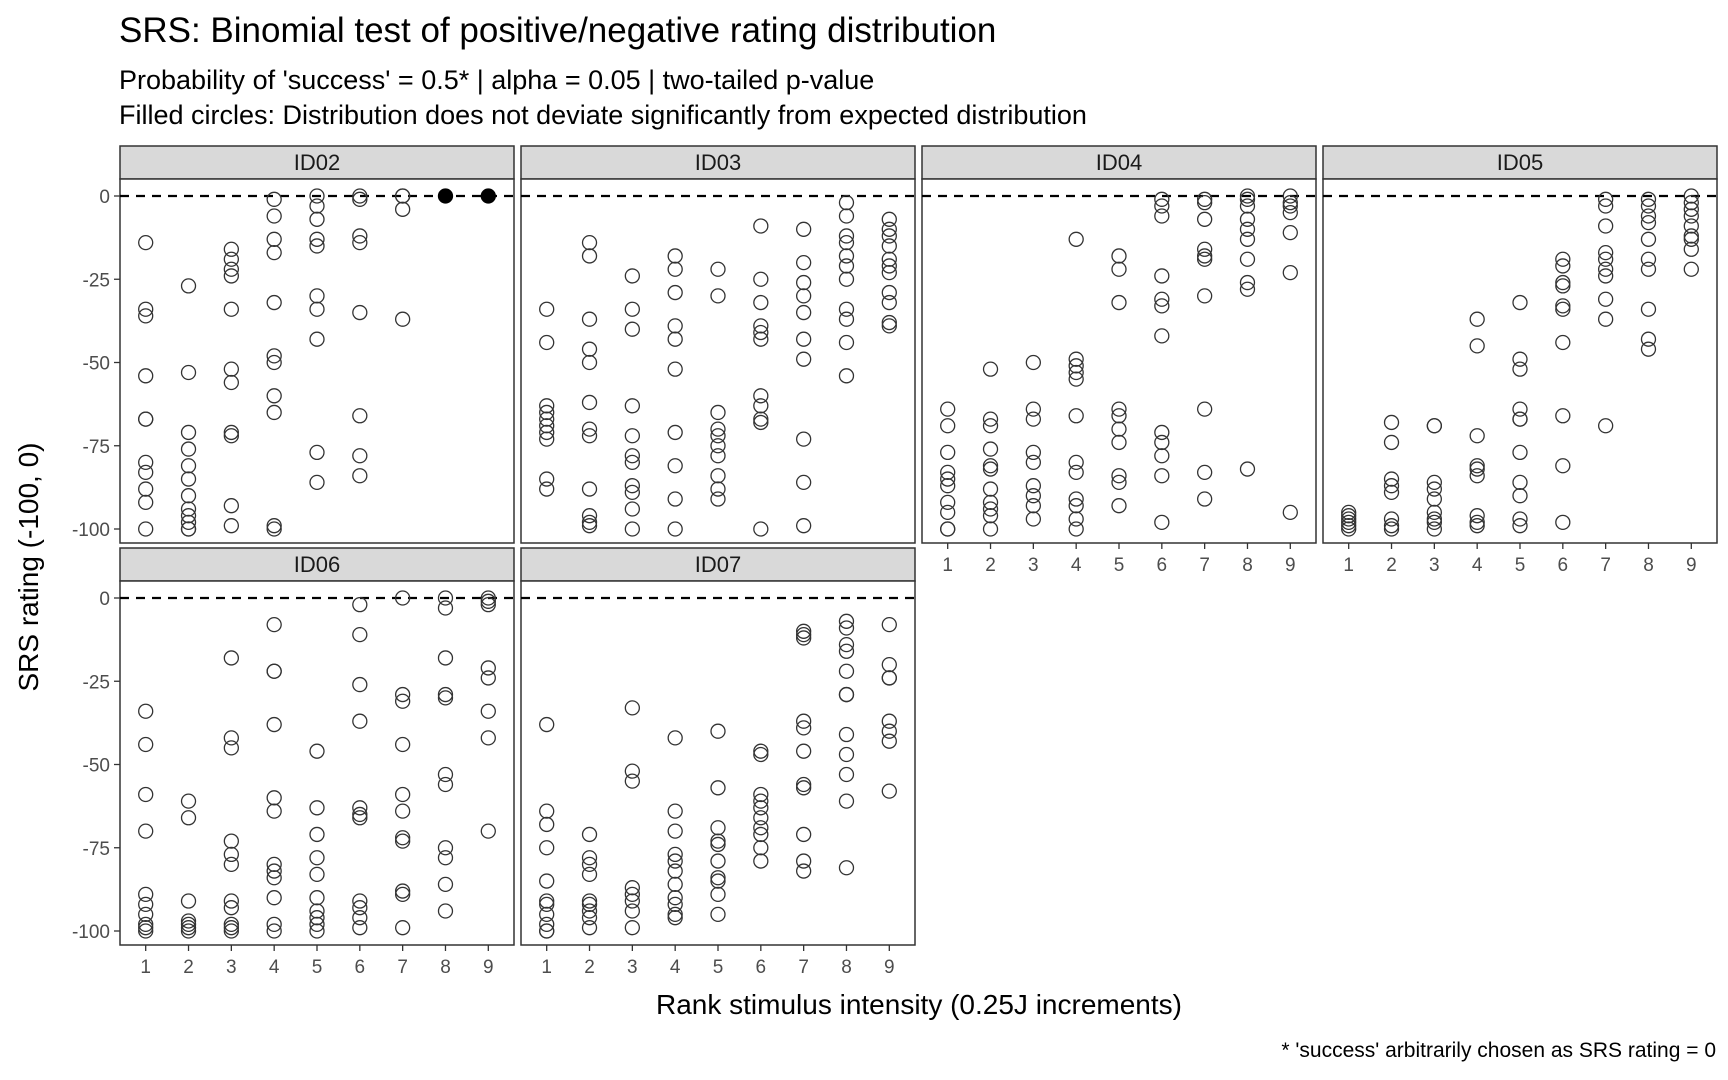  I want to click on facet-panel-ID06: ID06 0 -25 -50 -75 -100 1 2 3 4 5 6 7 8 9, so click(293, 762).